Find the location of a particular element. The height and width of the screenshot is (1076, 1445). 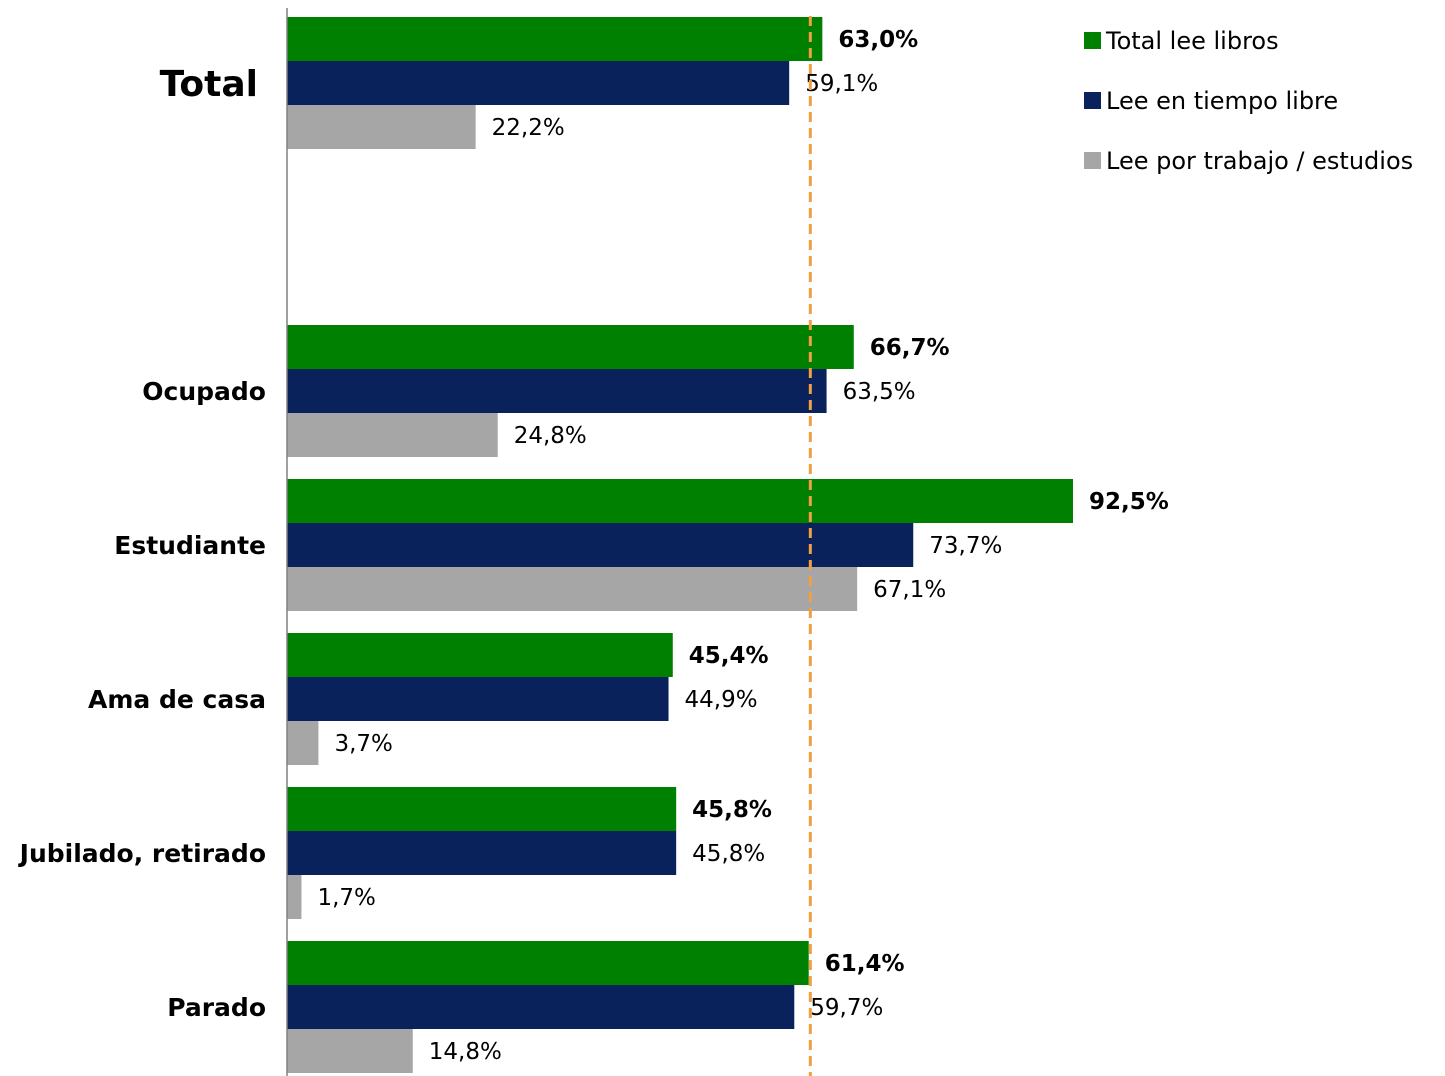

category-label-2: Ocupado is located at coordinates (204, 391).